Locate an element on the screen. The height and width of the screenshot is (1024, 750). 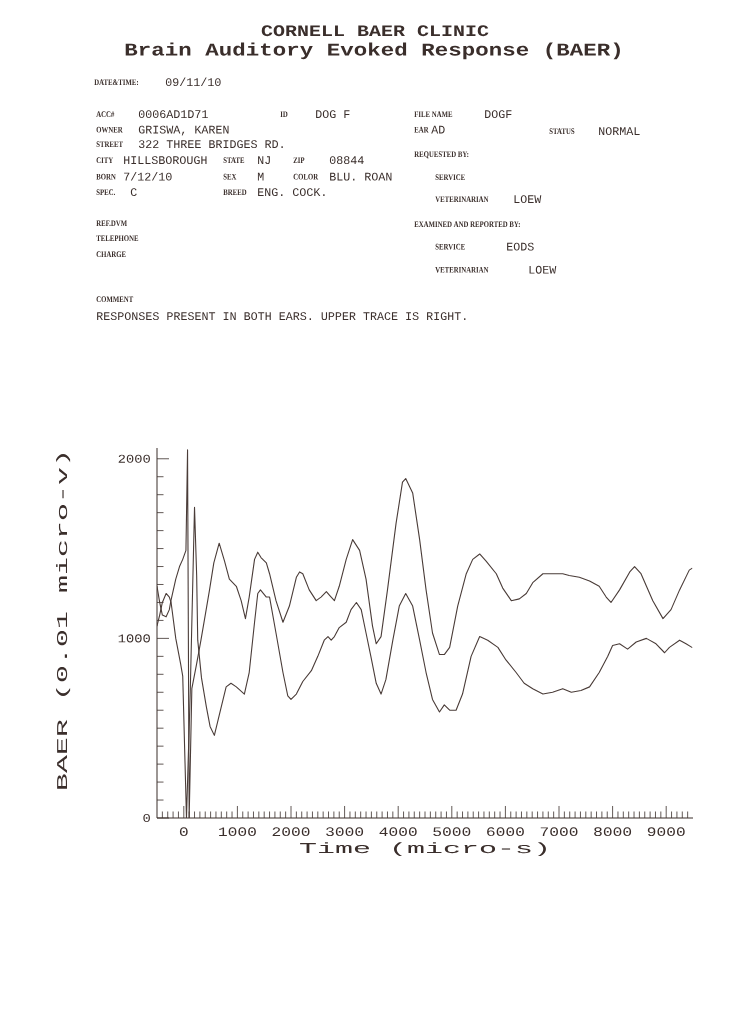
x-tick-label: 5000 is located at coordinates (452, 832).